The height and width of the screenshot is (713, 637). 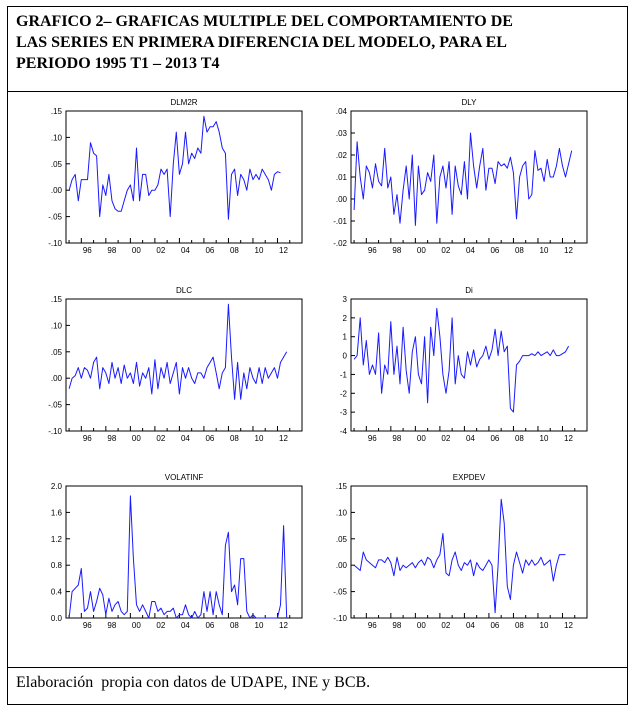 I want to click on plot-area-dlc, so click(x=184, y=365).